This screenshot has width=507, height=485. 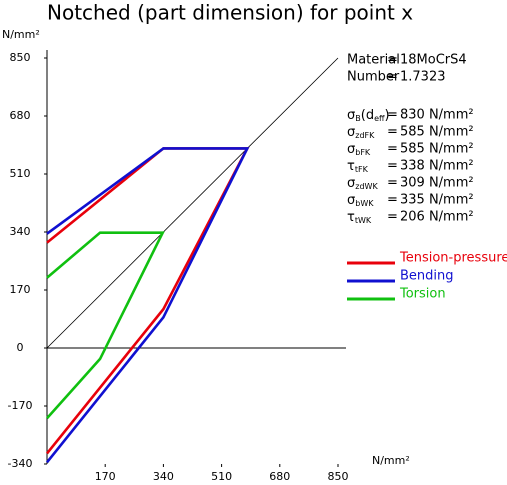 I want to click on subscript: bWK, so click(x=364, y=203).